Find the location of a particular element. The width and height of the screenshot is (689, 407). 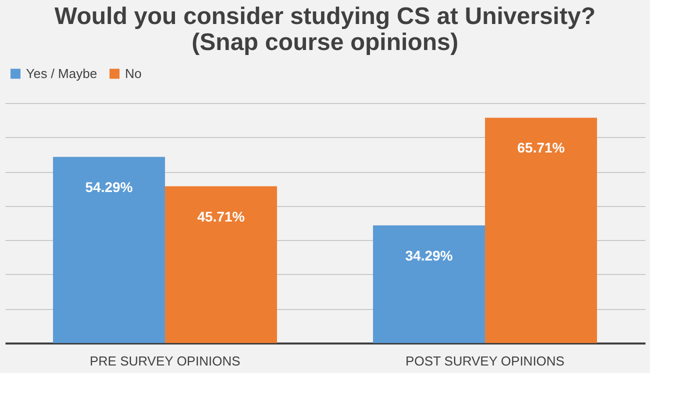

data-label: 45.71% is located at coordinates (221, 216).